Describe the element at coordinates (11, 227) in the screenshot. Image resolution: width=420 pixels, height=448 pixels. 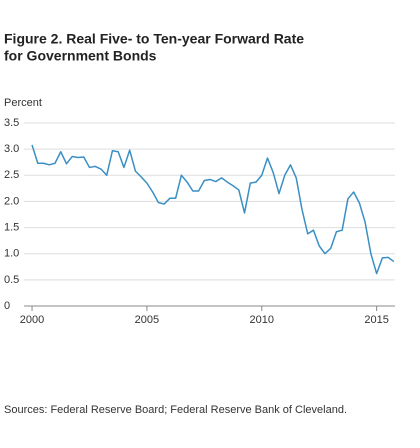
I see `y-tick-label: 1.5` at that location.